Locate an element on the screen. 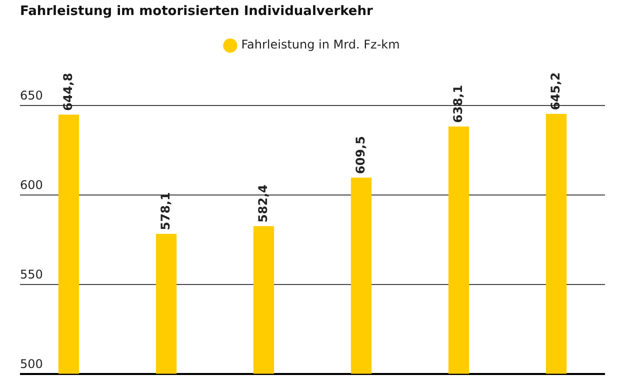 This screenshot has width=630, height=381. y-tick-label: 500 is located at coordinates (31, 363).